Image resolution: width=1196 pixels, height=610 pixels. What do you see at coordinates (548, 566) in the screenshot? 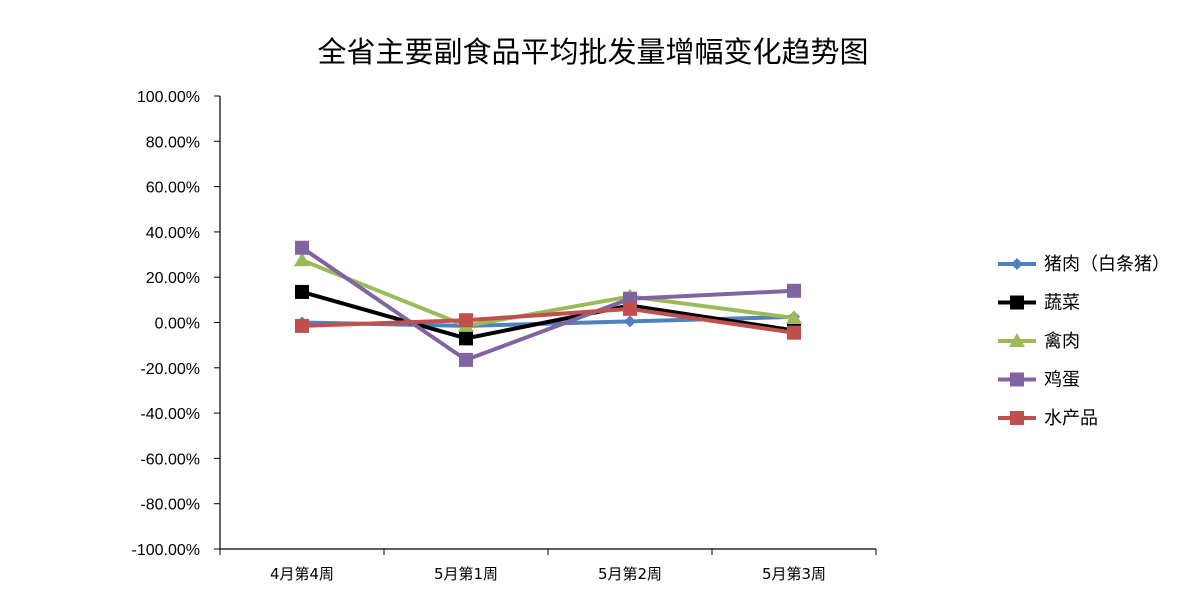
I see `x-axis-ticks: 4月第4周 5月第1周 5月第2周 5月第3周` at bounding box center [548, 566].